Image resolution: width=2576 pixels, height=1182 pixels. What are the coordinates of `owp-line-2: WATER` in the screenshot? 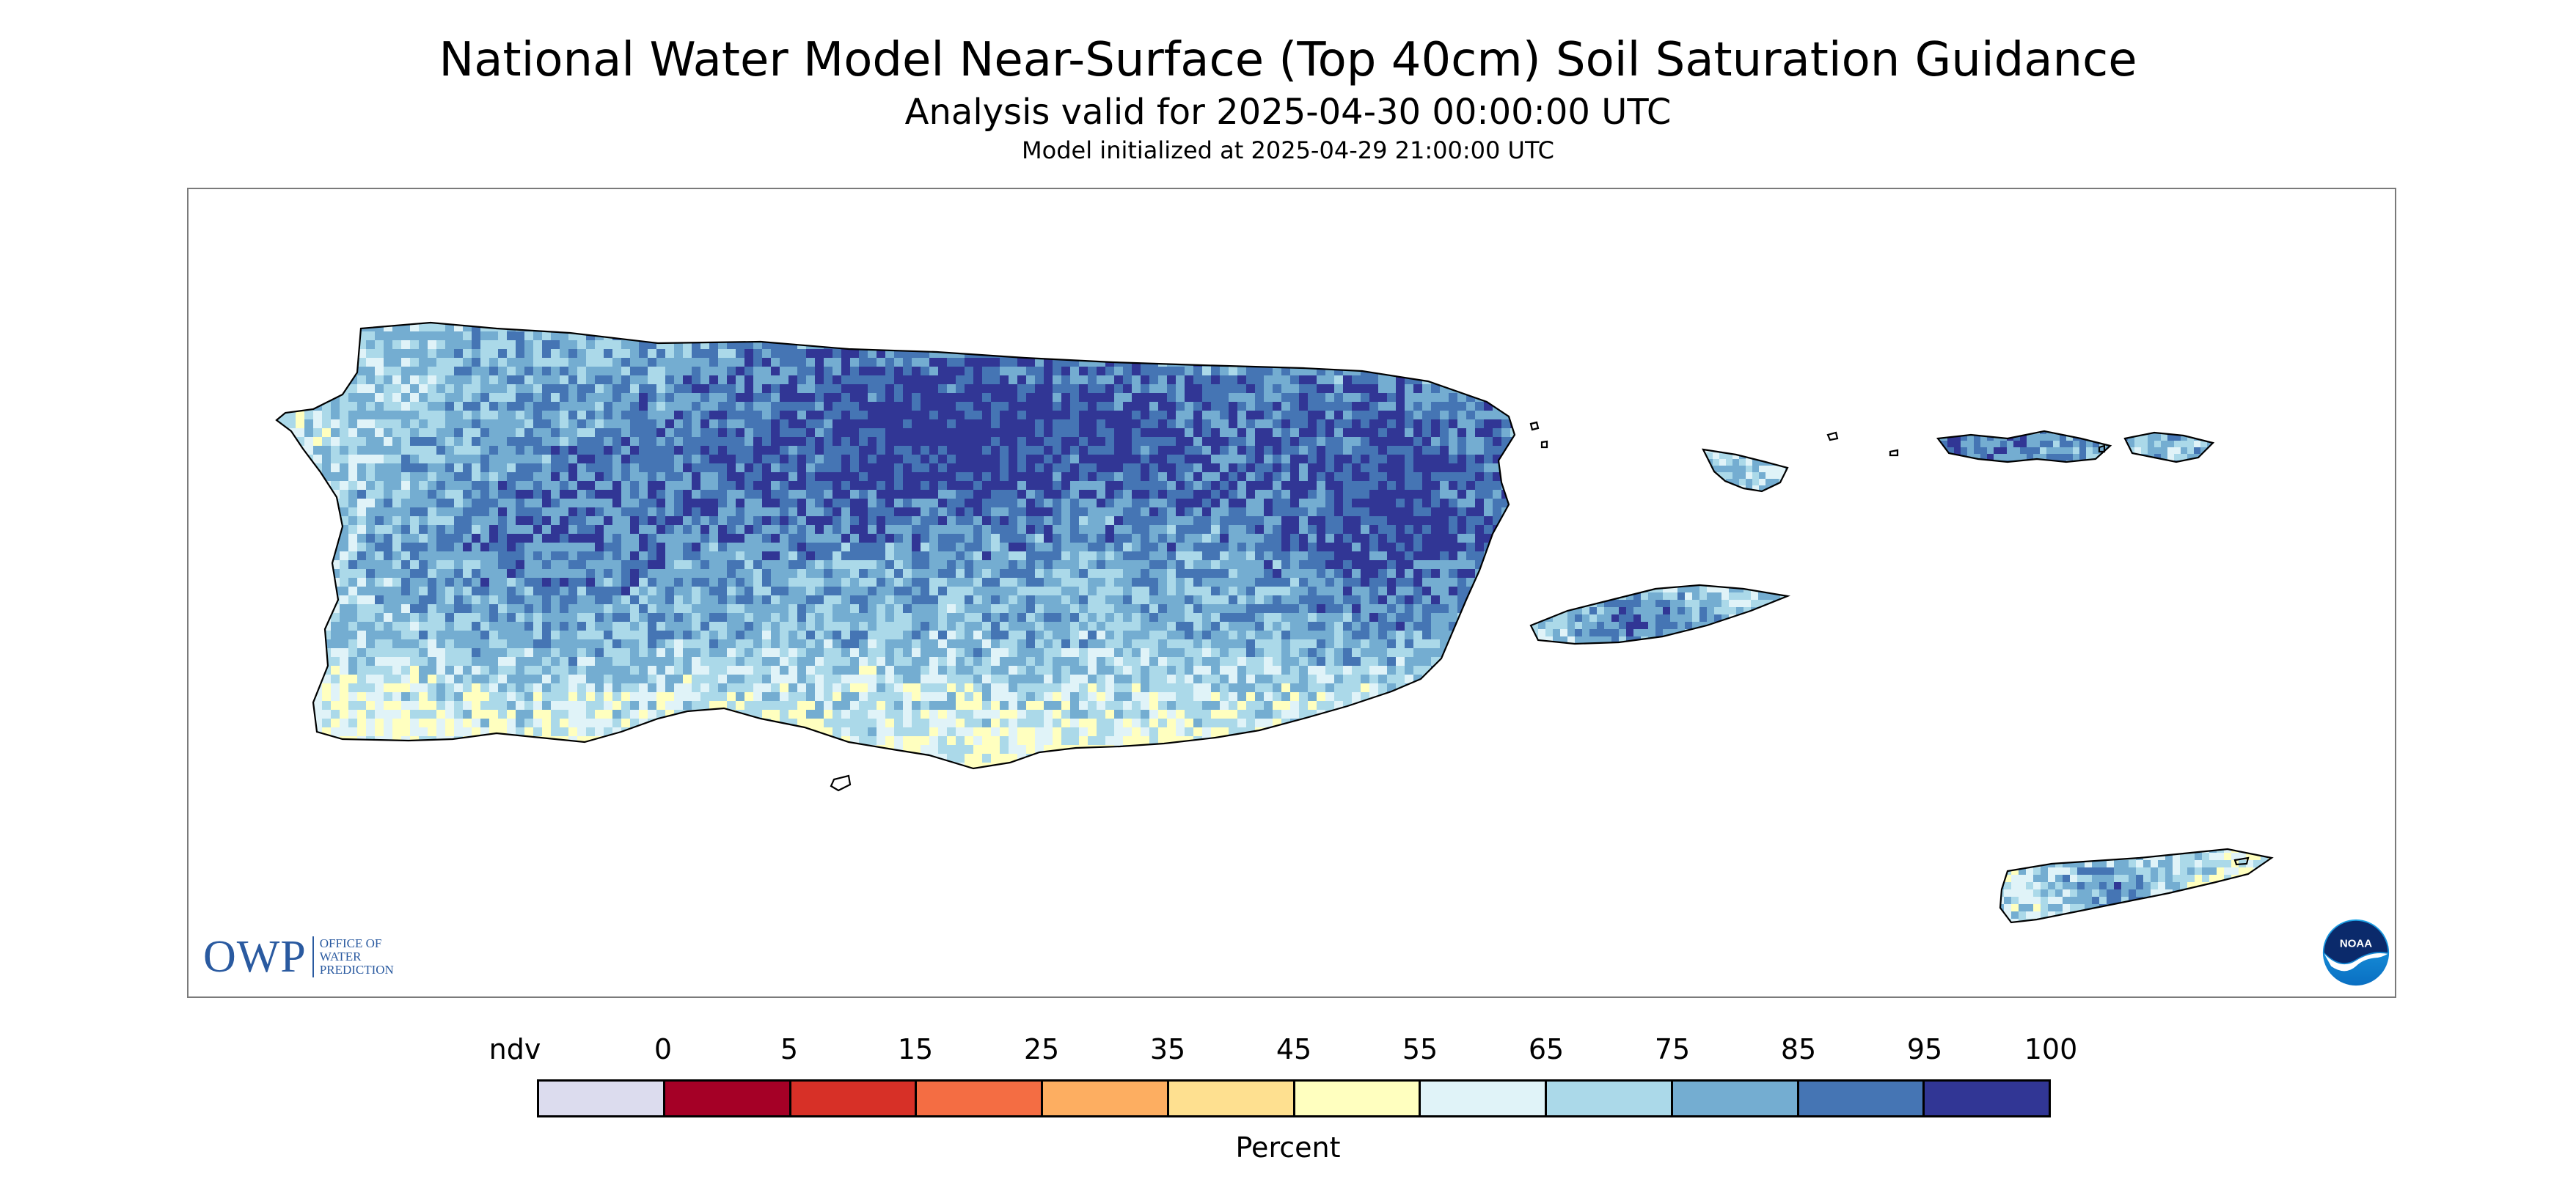 It's located at (341, 956).